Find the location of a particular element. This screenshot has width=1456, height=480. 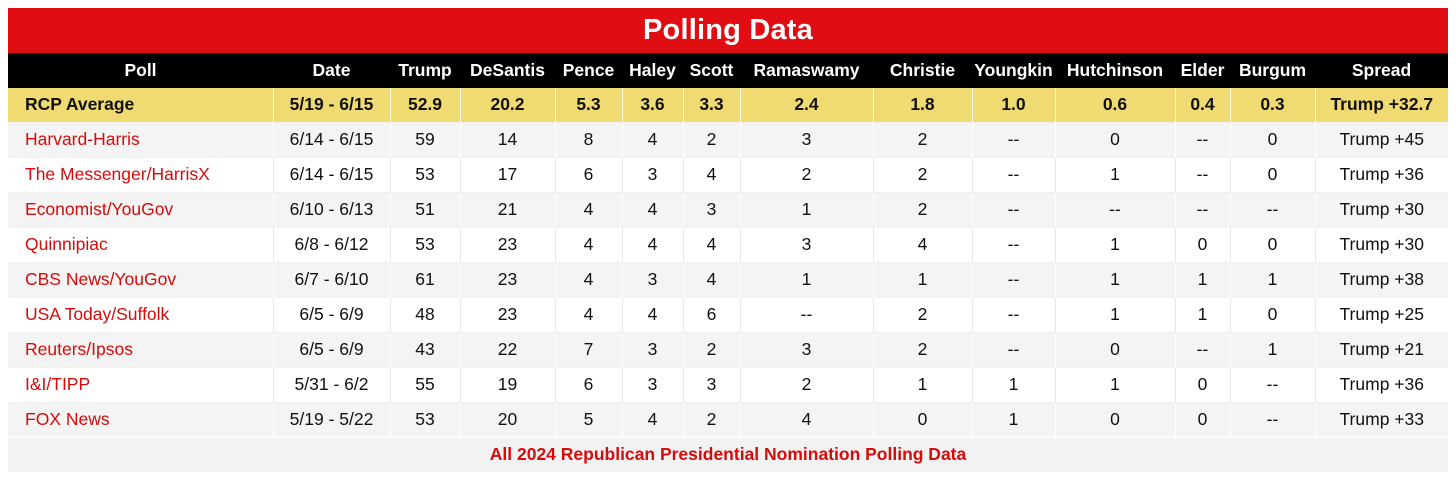

value-cell-trump: 51 is located at coordinates (424, 209).